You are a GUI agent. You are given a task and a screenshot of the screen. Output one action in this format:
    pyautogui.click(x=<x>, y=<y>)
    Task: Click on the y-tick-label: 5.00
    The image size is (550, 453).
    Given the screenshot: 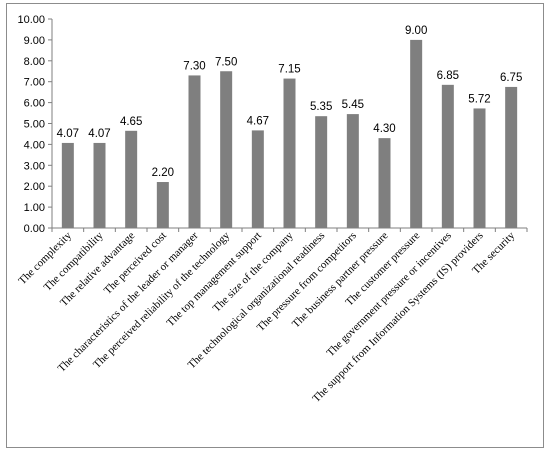 What is the action you would take?
    pyautogui.click(x=34, y=125)
    